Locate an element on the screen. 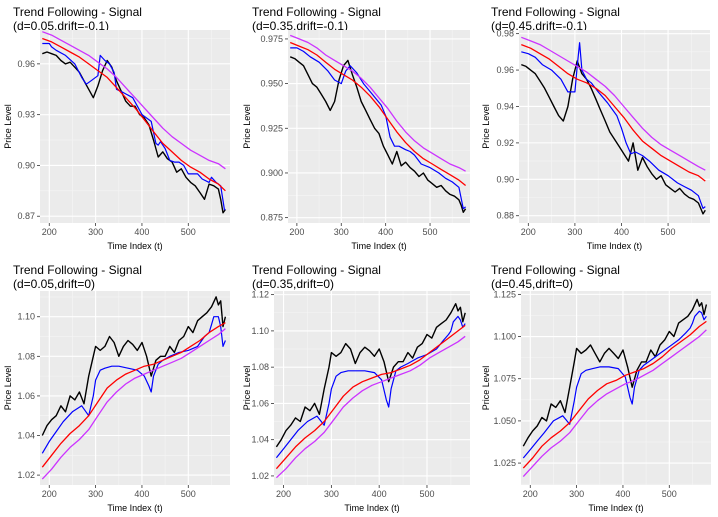 The width and height of the screenshot is (718, 517). y-tick-label: 0.875 is located at coordinates (271, 218).